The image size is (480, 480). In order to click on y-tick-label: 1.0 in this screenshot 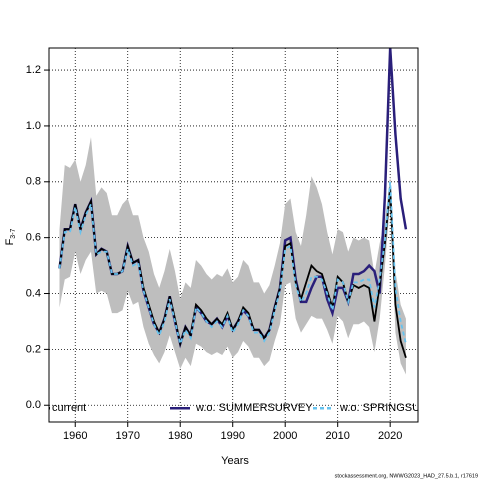, I will do `click(33, 126)`.